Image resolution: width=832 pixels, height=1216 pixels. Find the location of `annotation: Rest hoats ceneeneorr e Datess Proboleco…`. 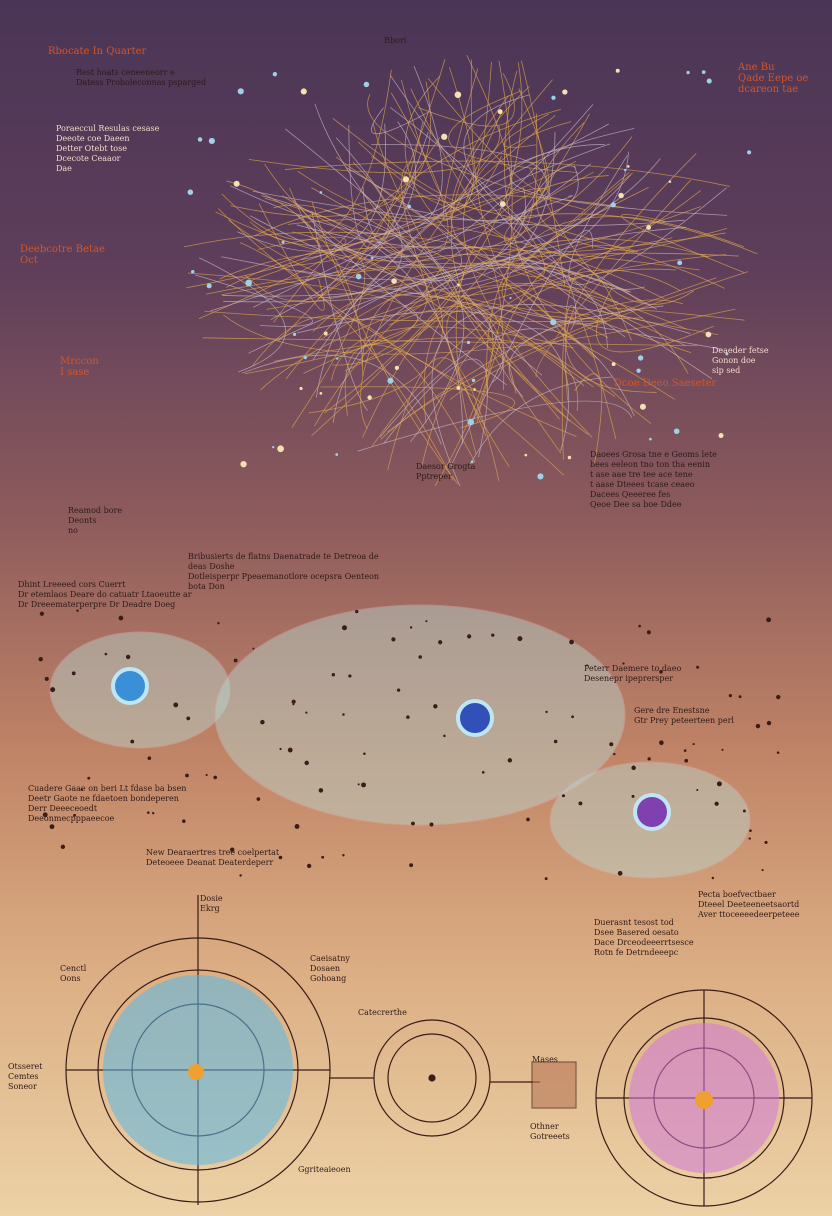

annotation: Rest hoats ceneeneorr e Datess Proboleco… is located at coordinates (141, 77).